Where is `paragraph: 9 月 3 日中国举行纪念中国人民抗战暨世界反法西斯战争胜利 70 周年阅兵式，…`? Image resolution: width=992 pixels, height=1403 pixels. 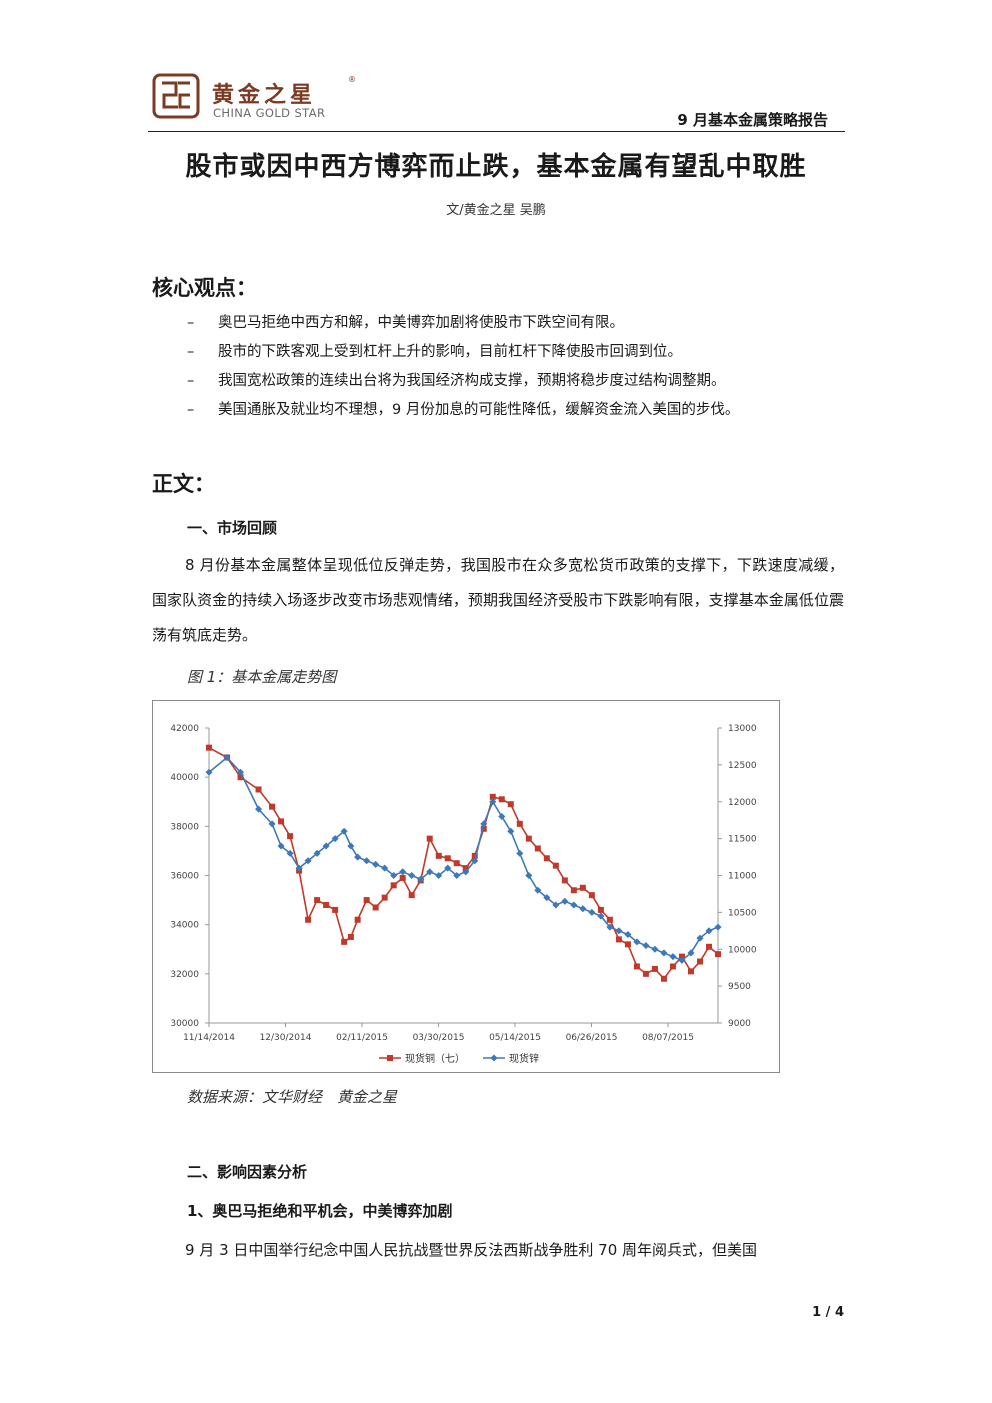 paragraph: 9 月 3 日中国举行纪念中国人民抗战暨世界反法西斯战争胜利 70 周年阅兵式，… is located at coordinates (471, 1250).